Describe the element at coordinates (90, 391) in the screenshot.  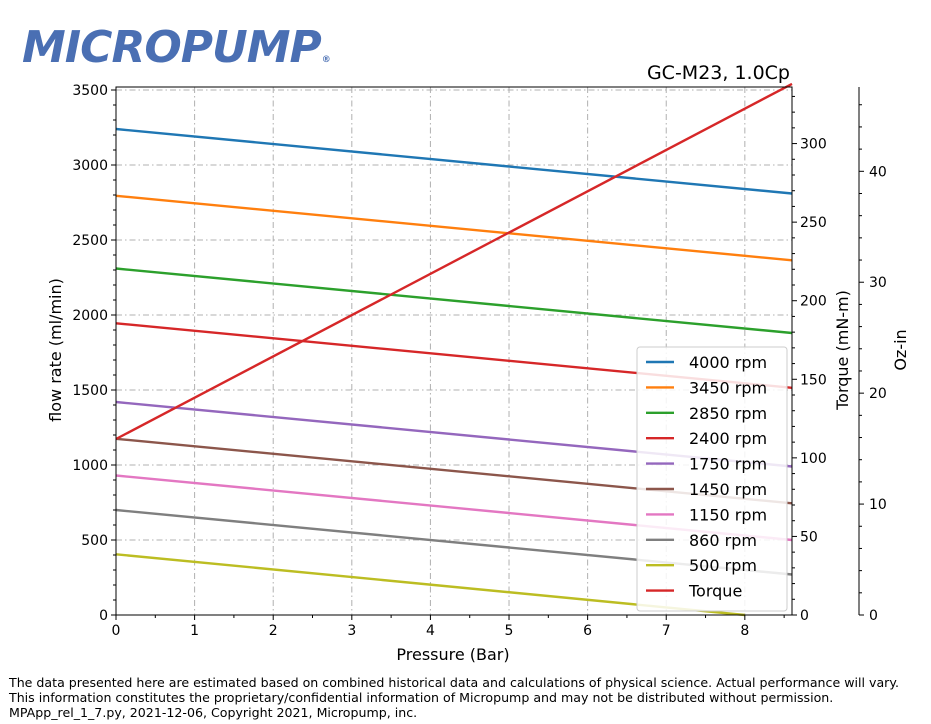
I see `y-tick-label: 1500` at that location.